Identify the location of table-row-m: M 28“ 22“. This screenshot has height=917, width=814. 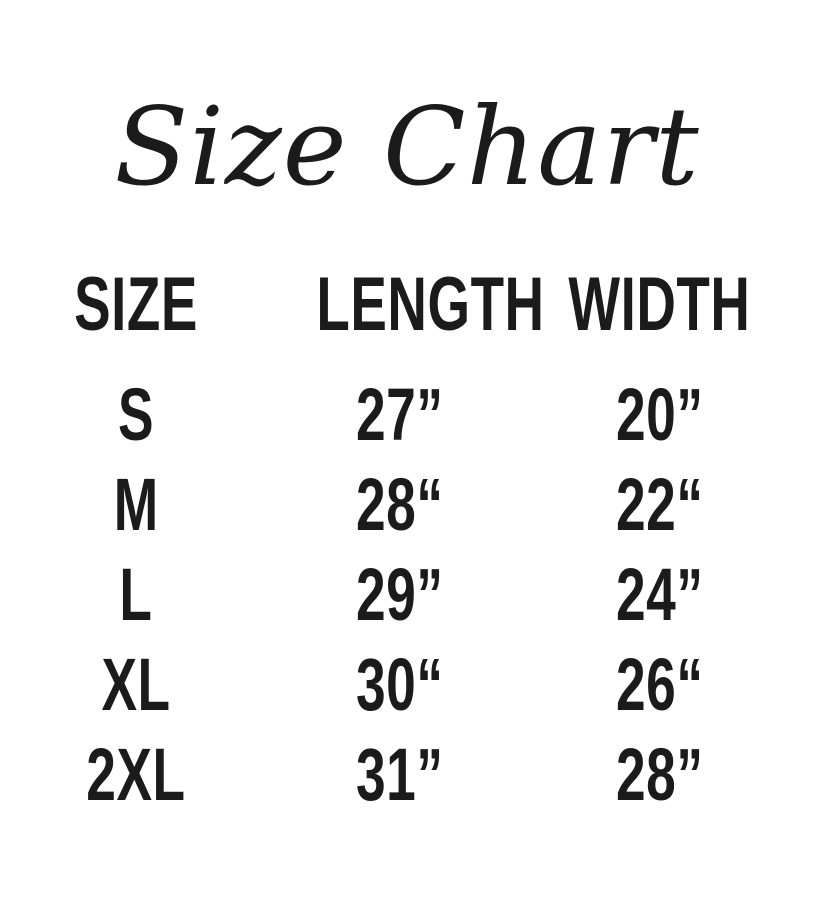
(407, 505).